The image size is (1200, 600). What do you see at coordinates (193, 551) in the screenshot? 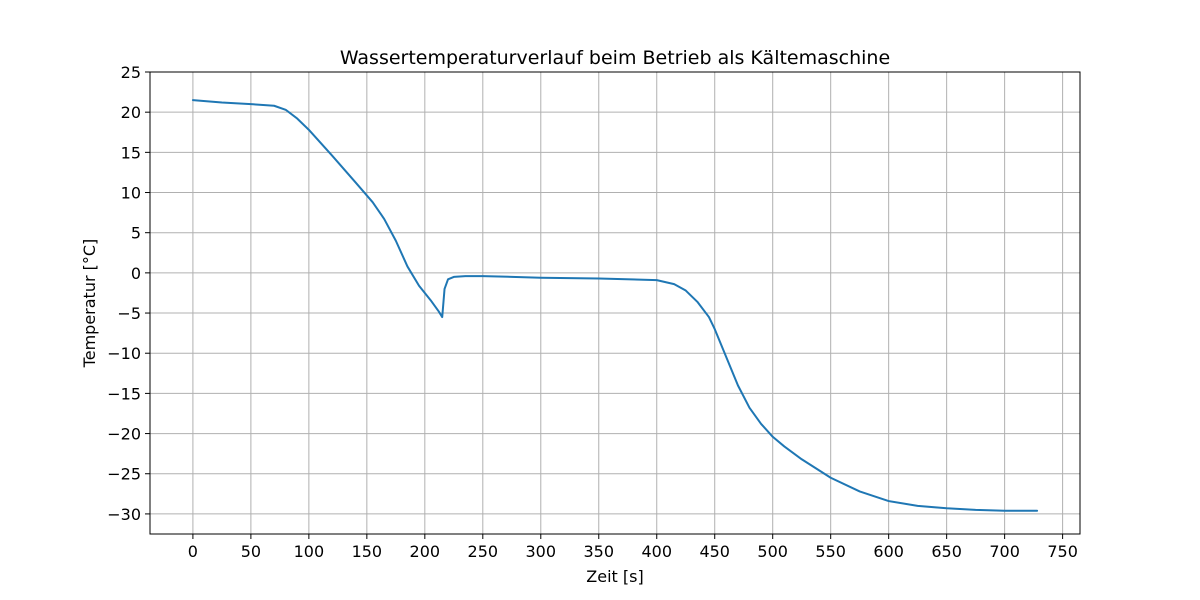
I see `x-tick-label: 0` at bounding box center [193, 551].